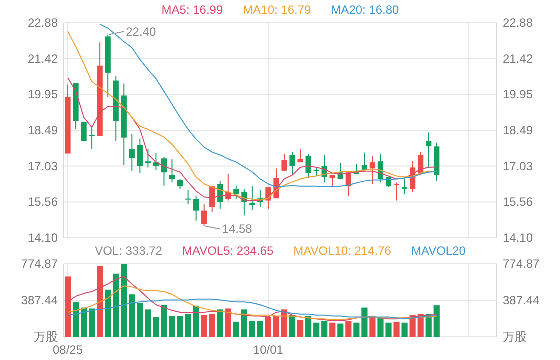 The width and height of the screenshot is (560, 360). I want to click on legend: MA5: 16.99 MA10: 16.79 MA20: 16.80, so click(281, 10).